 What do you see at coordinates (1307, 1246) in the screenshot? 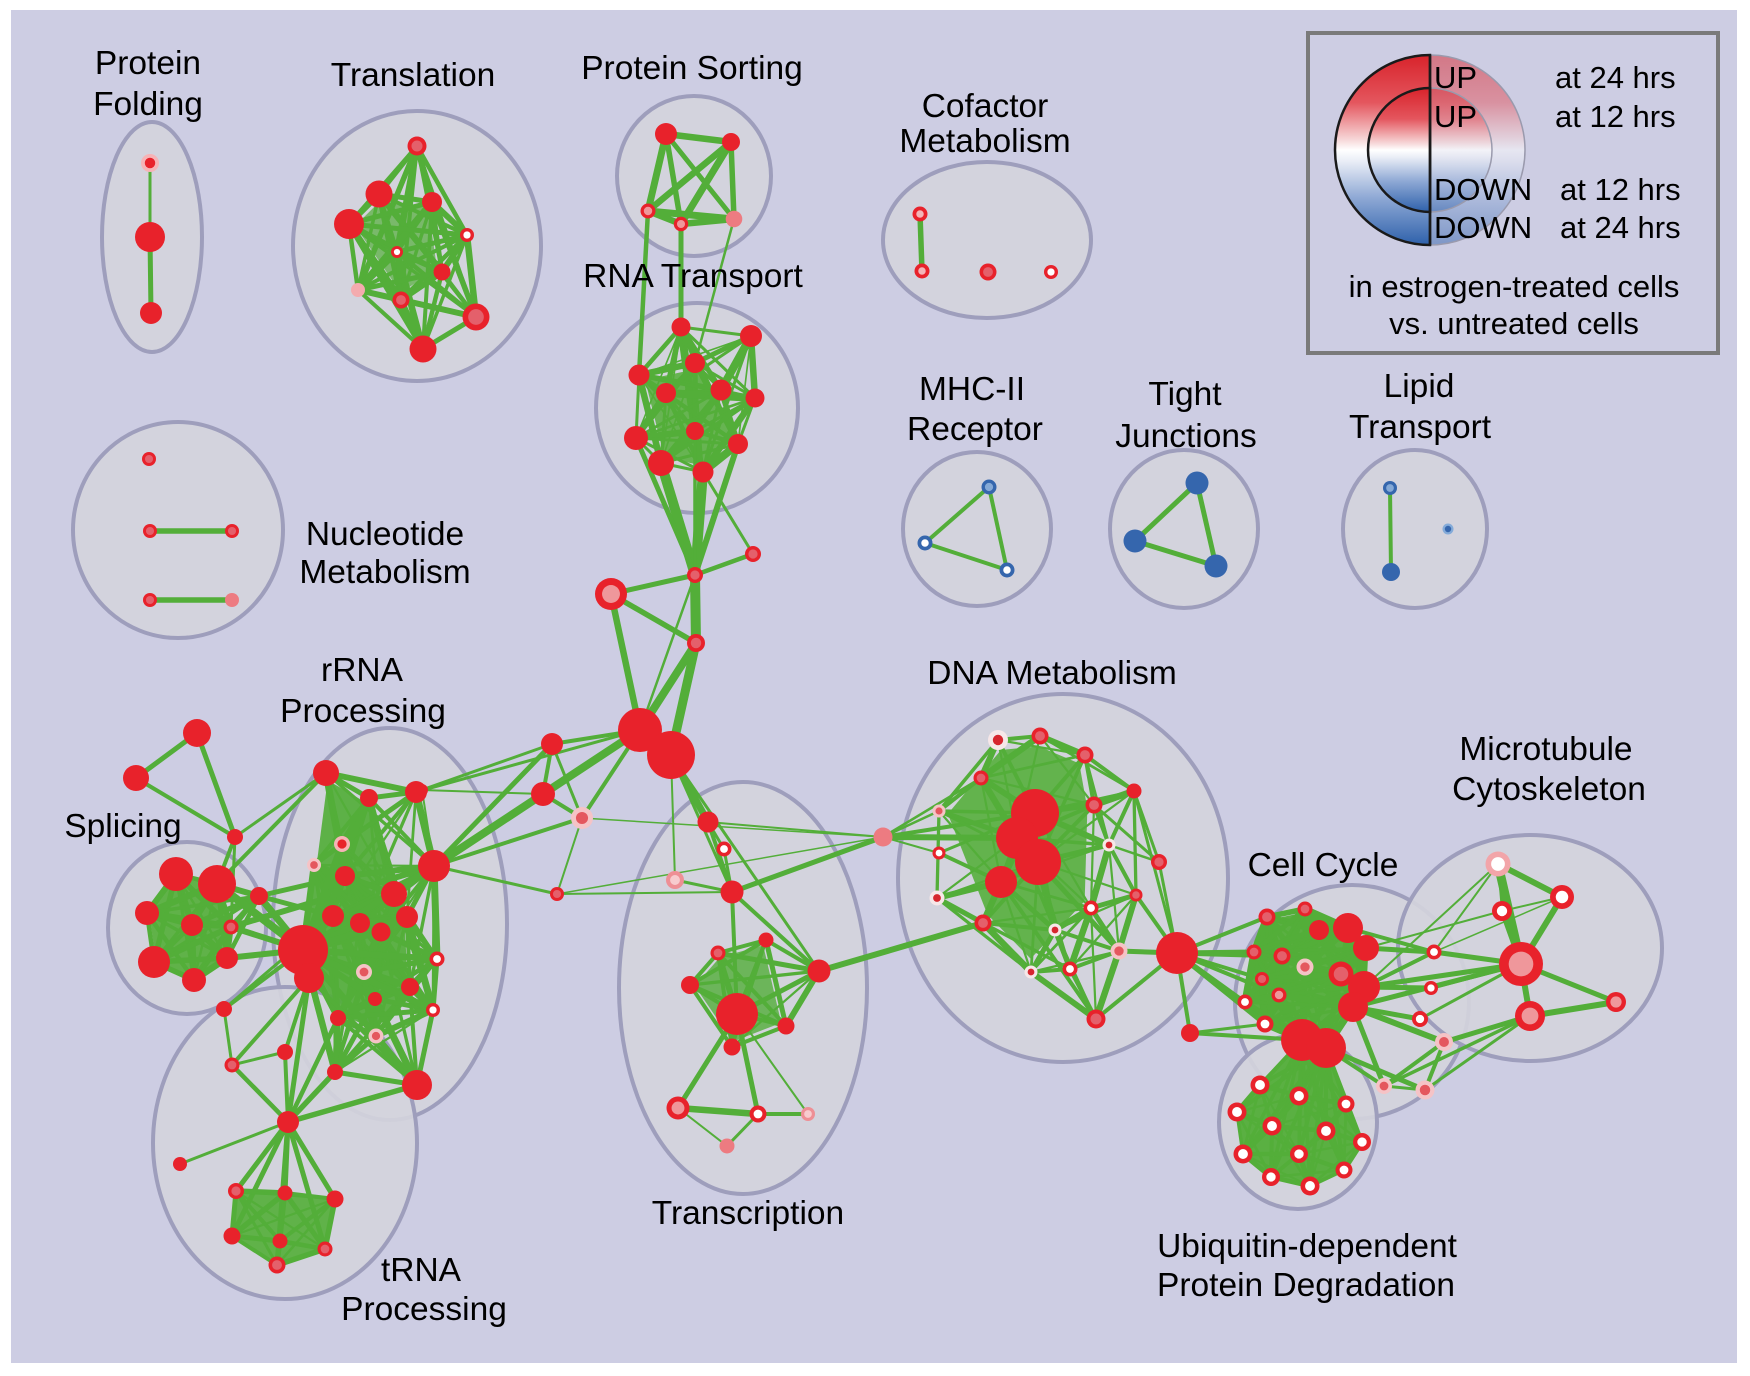
I see `svg-text: Ubiquitin-dependent` at bounding box center [1307, 1246].